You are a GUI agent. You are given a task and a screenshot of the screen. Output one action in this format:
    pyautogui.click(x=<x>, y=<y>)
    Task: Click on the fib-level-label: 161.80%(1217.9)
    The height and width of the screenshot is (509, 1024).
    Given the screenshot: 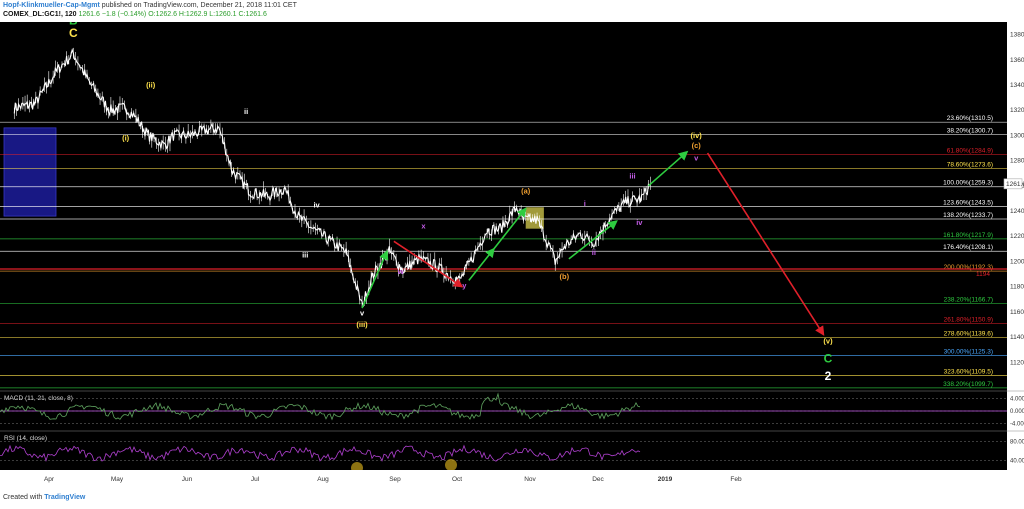 What is the action you would take?
    pyautogui.click(x=968, y=235)
    